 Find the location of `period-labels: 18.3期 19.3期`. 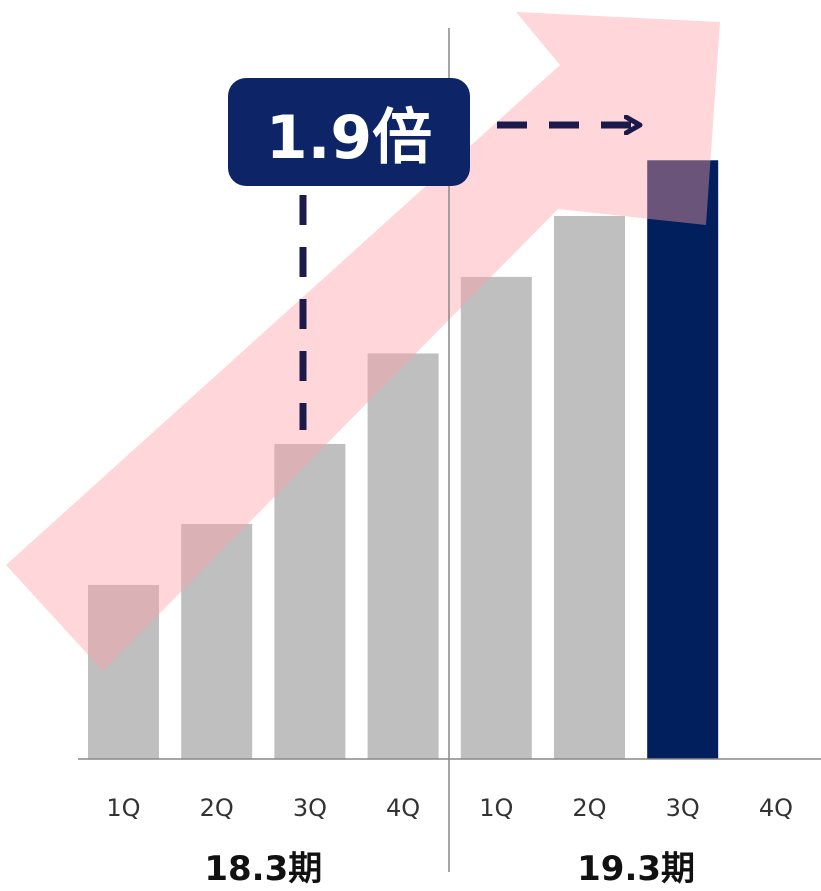

period-labels: 18.3期 19.3期 is located at coordinates (449, 869).